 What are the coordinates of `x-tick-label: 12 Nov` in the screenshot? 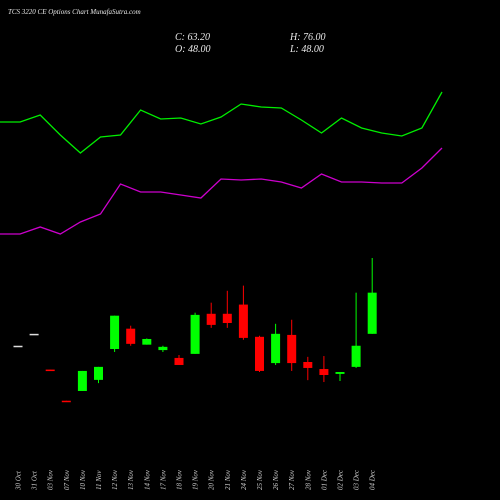 It's located at (115, 479).